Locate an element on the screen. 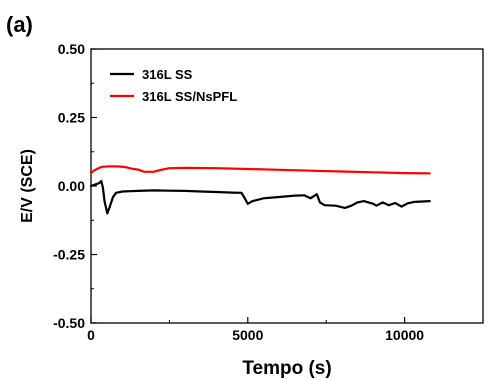 Image resolution: width=489 pixels, height=379 pixels. x-axis-title: Tempo (s) is located at coordinates (286, 368).